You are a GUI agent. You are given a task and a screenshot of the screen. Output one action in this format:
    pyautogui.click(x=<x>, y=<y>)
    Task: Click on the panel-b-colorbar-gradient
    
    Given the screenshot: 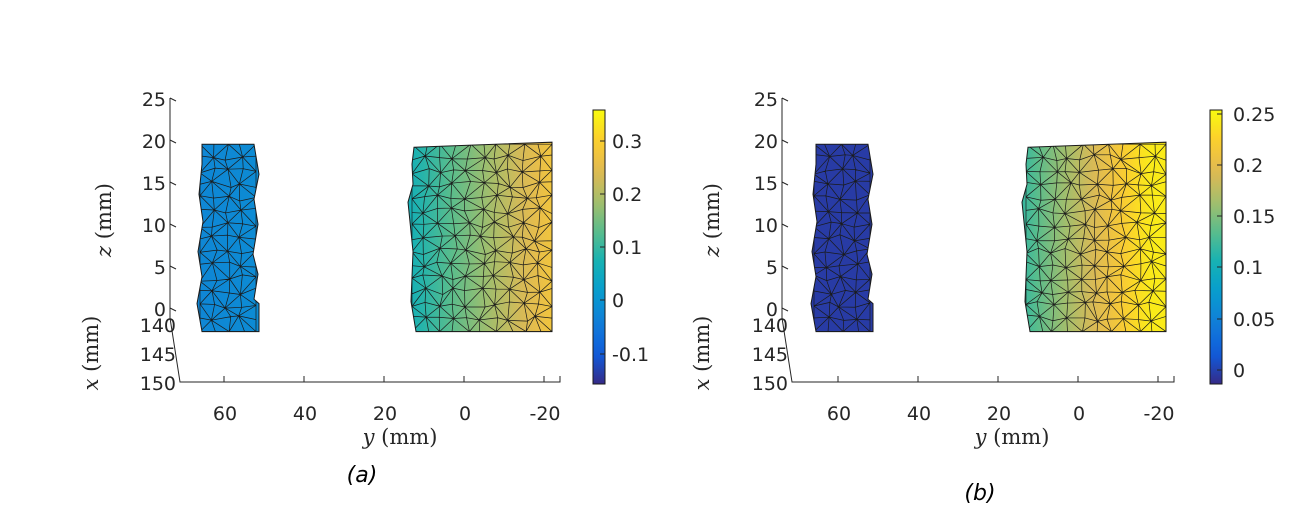 What is the action you would take?
    pyautogui.click(x=1216, y=247)
    